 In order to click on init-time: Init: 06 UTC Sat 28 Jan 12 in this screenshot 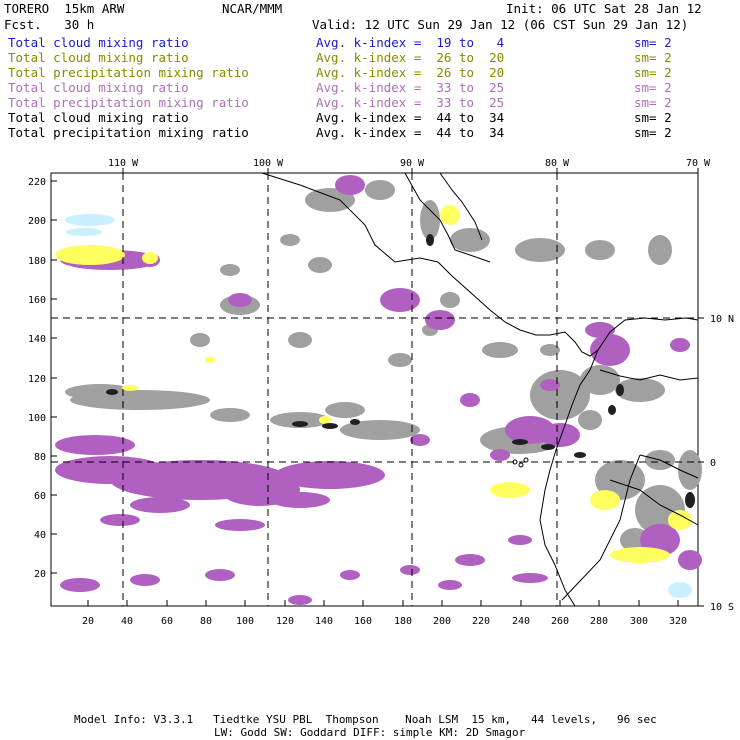, I will do `click(604, 8)`.